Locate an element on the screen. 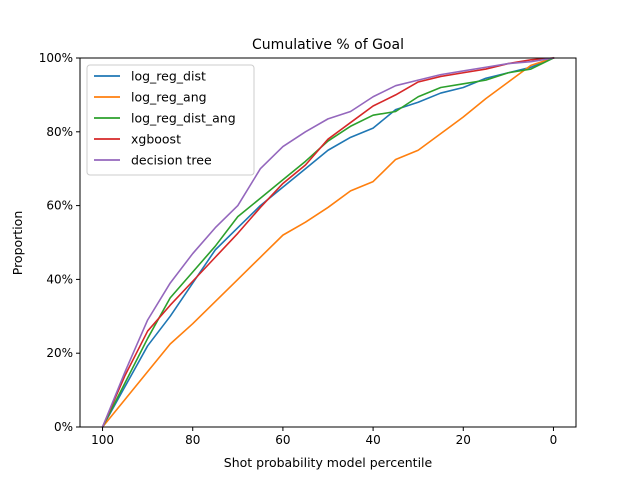 This screenshot has width=640, height=480. x-tick-label-0: 100 is located at coordinates (102, 440).